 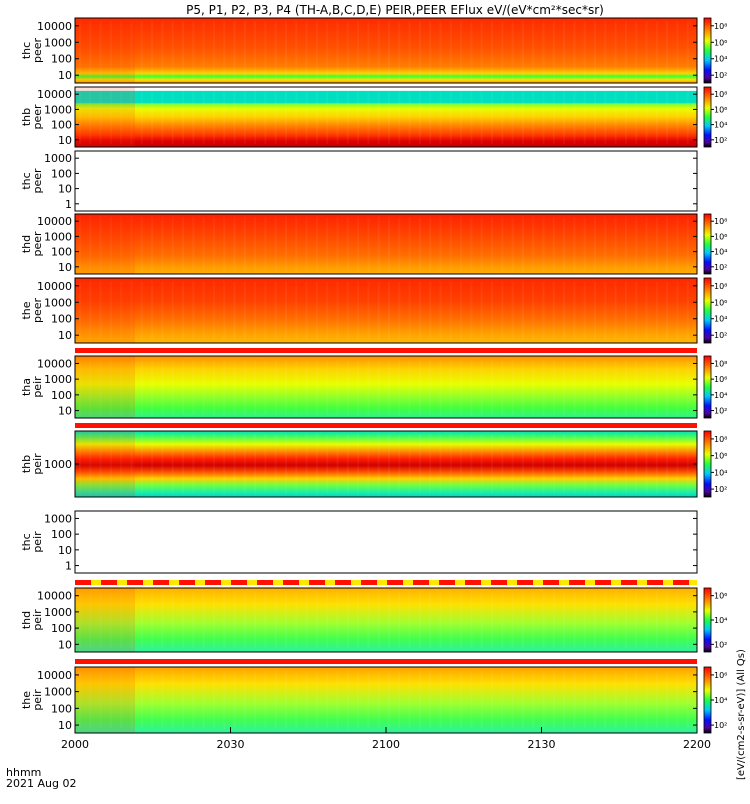 What do you see at coordinates (26, 117) in the screenshot?
I see `y-axis-label: thb` at bounding box center [26, 117].